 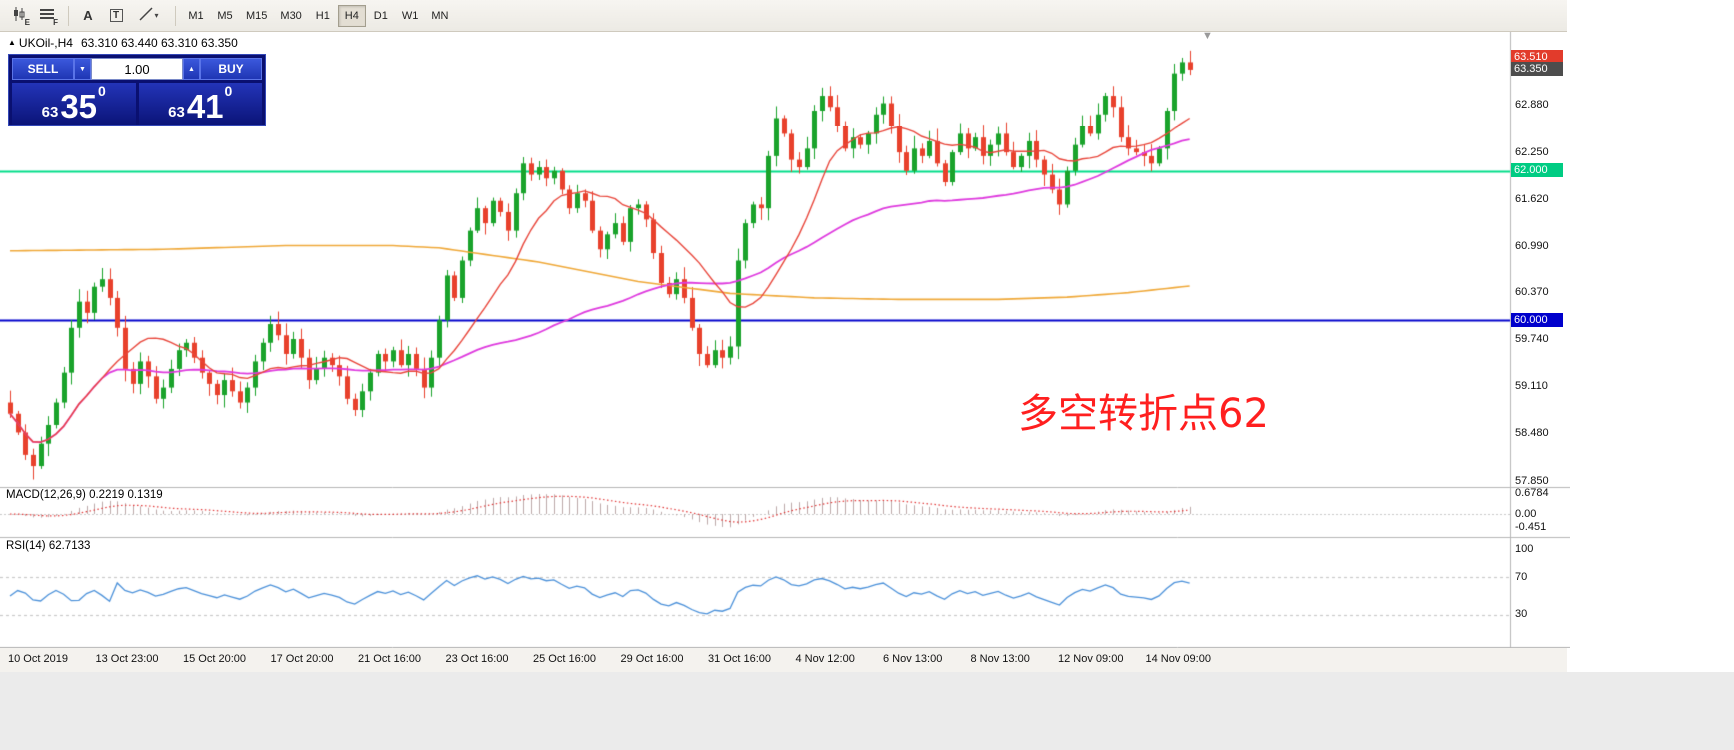 What do you see at coordinates (48, 546) in the screenshot?
I see `rsi-label: RSI(14) 62.7133` at bounding box center [48, 546].